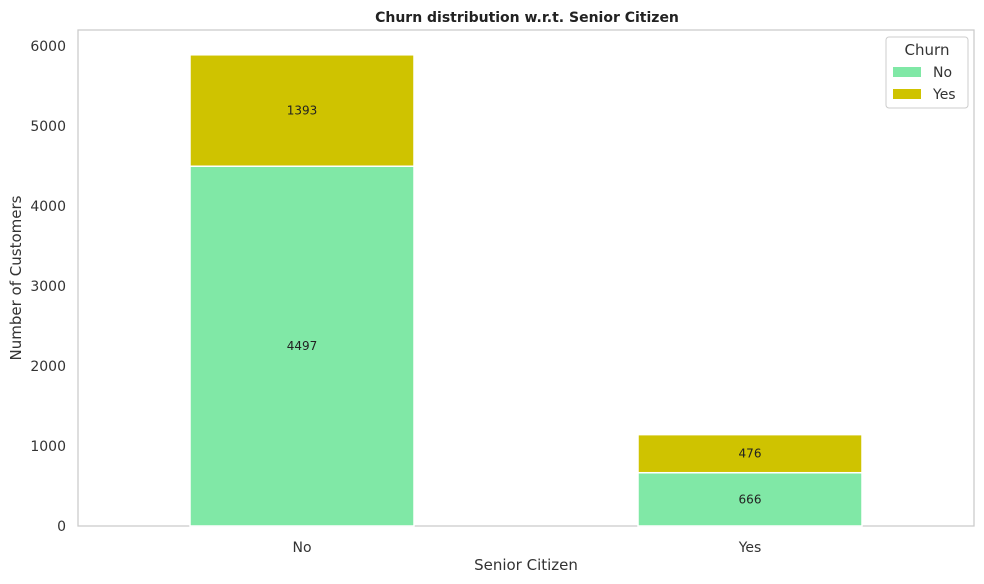  I want to click on y-axis: 0 1000 2000 3000 4000 5000 6000, so click(48, 287).